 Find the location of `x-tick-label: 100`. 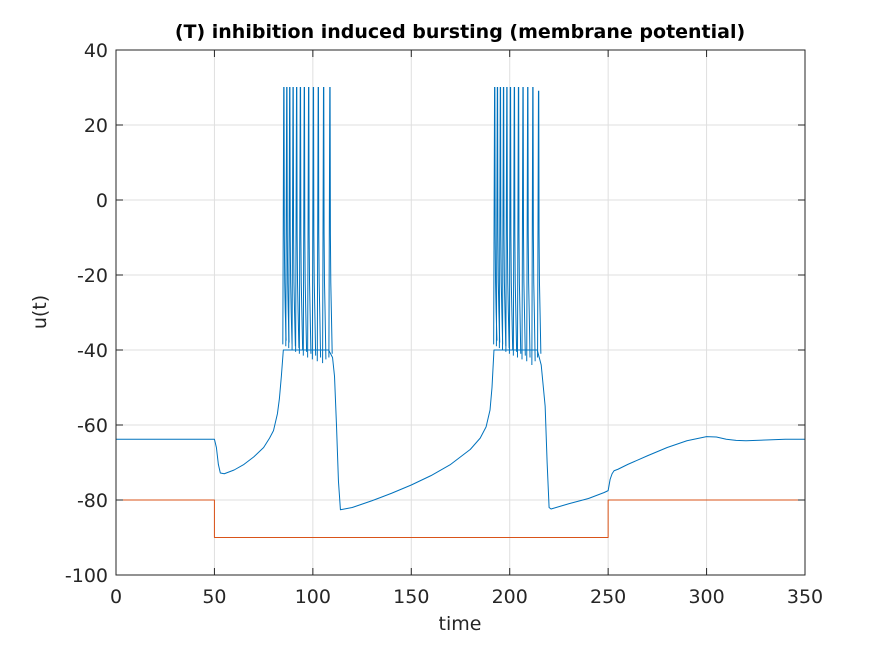

x-tick-label: 100 is located at coordinates (313, 597).